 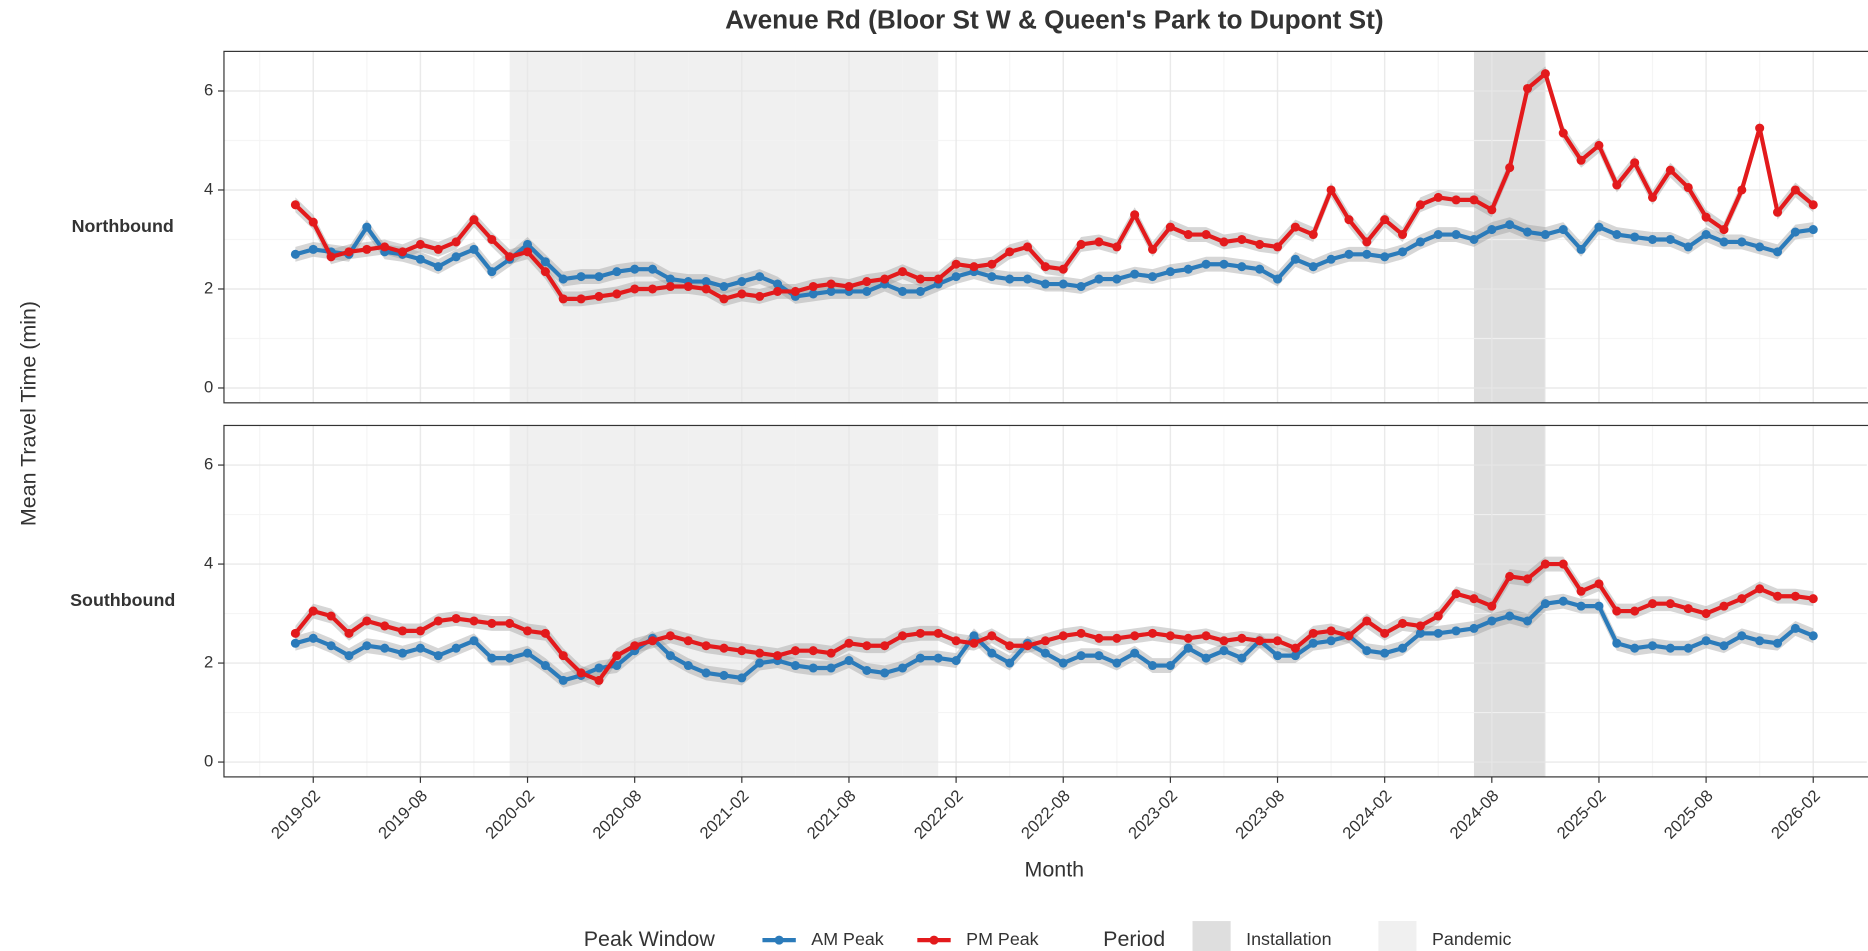 What do you see at coordinates (208, 386) in the screenshot?
I see `y-tick-label: 0` at bounding box center [208, 386].